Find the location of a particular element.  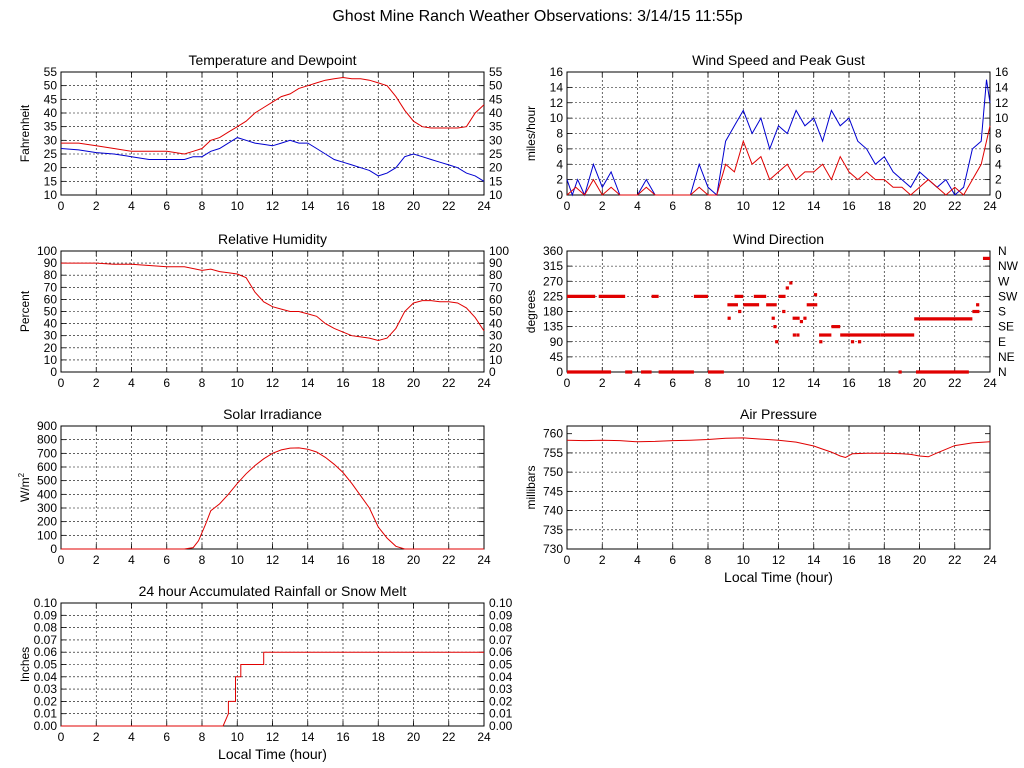

y-tick-label: 0.04 is located at coordinates (46, 677).